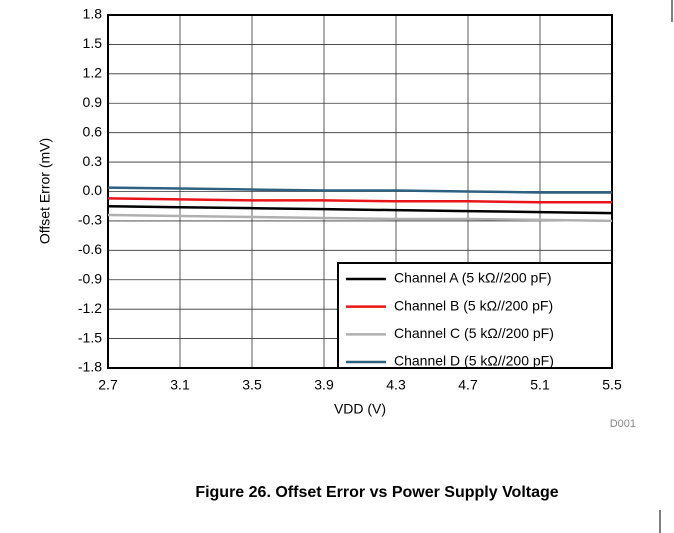 This screenshot has width=674, height=533. What do you see at coordinates (93, 102) in the screenshot?
I see `y-tick-label: 0.9` at bounding box center [93, 102].